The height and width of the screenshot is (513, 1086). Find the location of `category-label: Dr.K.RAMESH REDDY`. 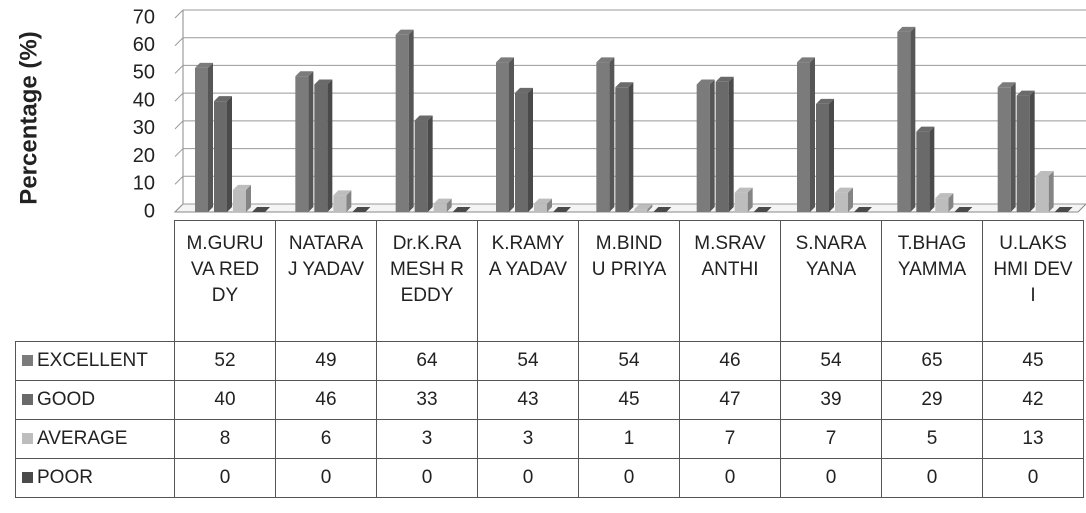

category-label: Dr.K.RAMESH REDDY is located at coordinates (427, 269).